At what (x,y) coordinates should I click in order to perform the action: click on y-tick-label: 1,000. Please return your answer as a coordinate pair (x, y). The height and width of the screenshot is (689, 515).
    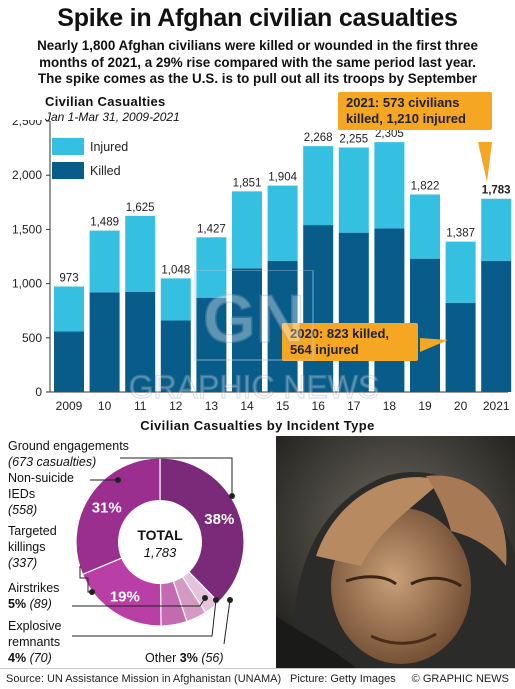
    Looking at the image, I should click on (27, 284).